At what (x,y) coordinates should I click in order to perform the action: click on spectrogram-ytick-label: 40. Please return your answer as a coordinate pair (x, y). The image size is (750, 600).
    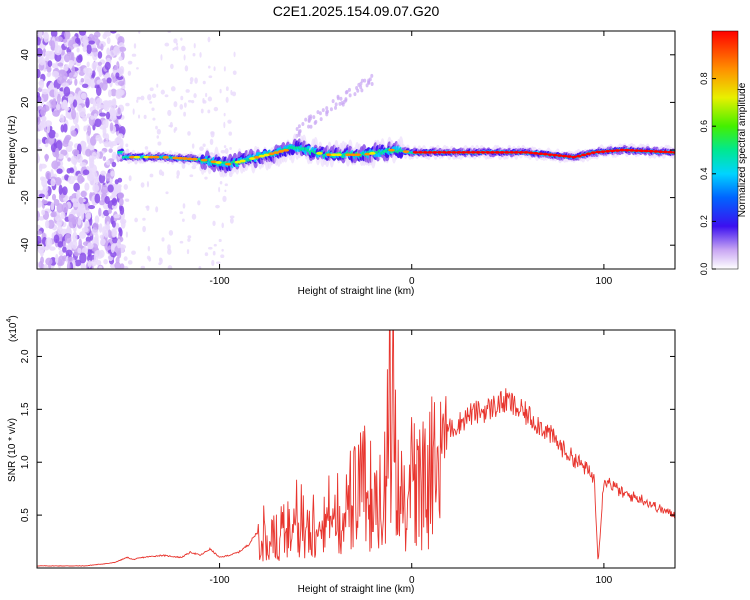
    Looking at the image, I should click on (25, 55).